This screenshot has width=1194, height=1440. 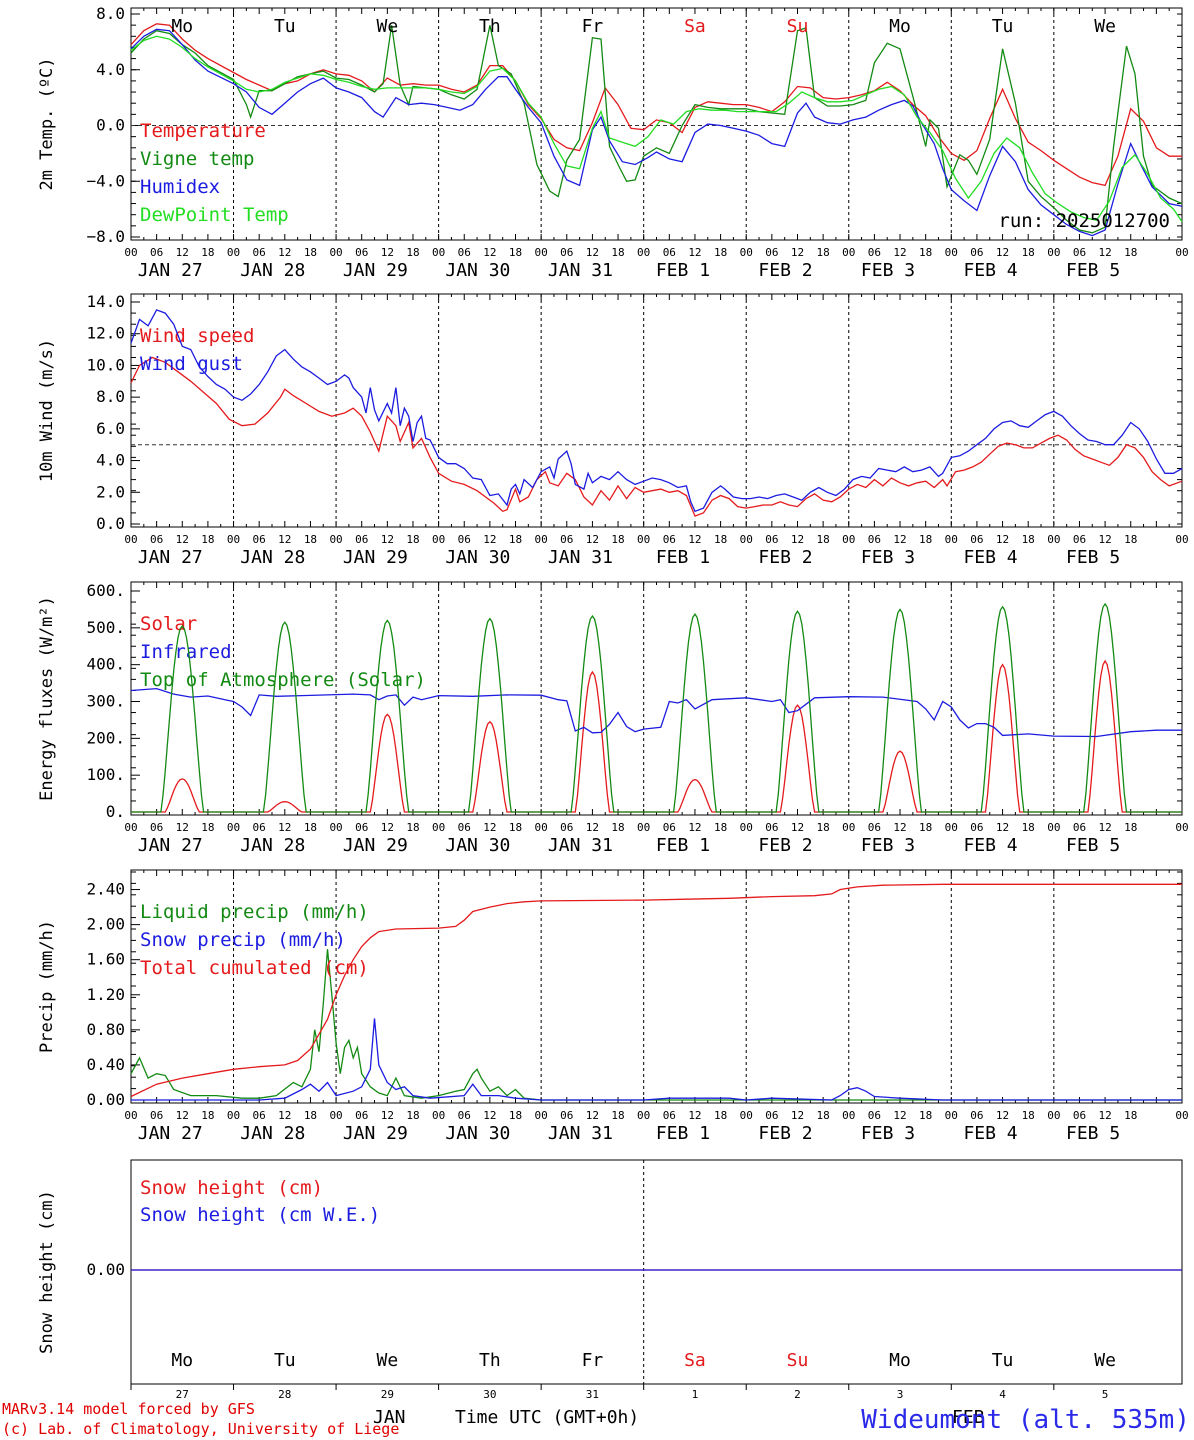 What do you see at coordinates (656, 712) in the screenshot?
I see `series-line-infrared` at bounding box center [656, 712].